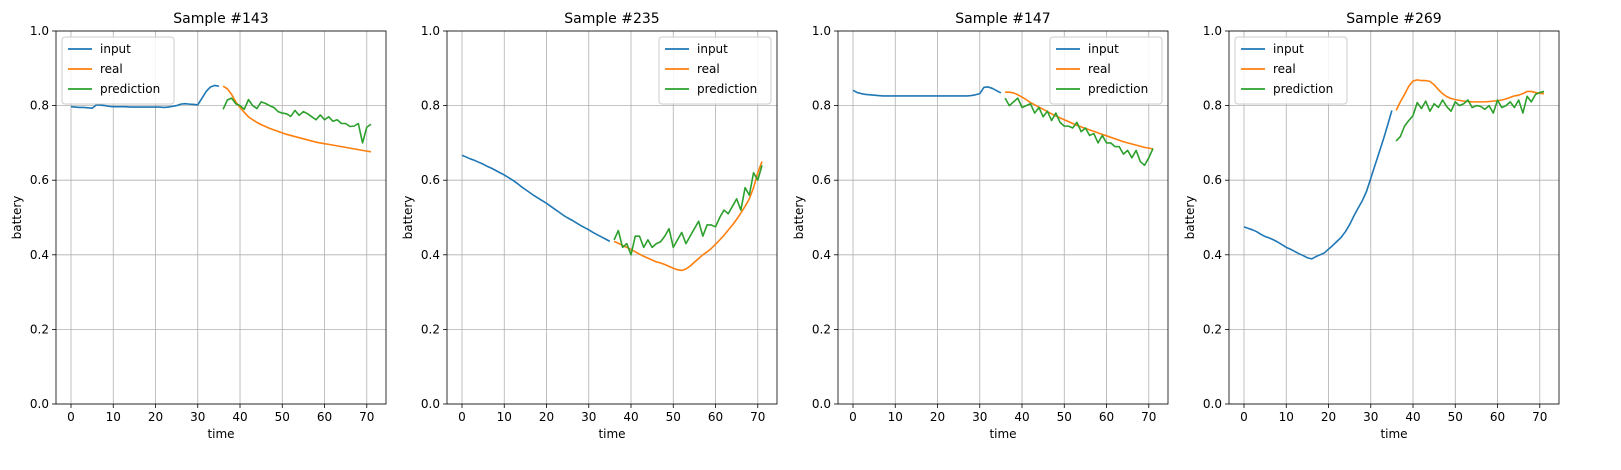  What do you see at coordinates (1393, 19) in the screenshot?
I see `chart-title: Sample #269` at bounding box center [1393, 19].